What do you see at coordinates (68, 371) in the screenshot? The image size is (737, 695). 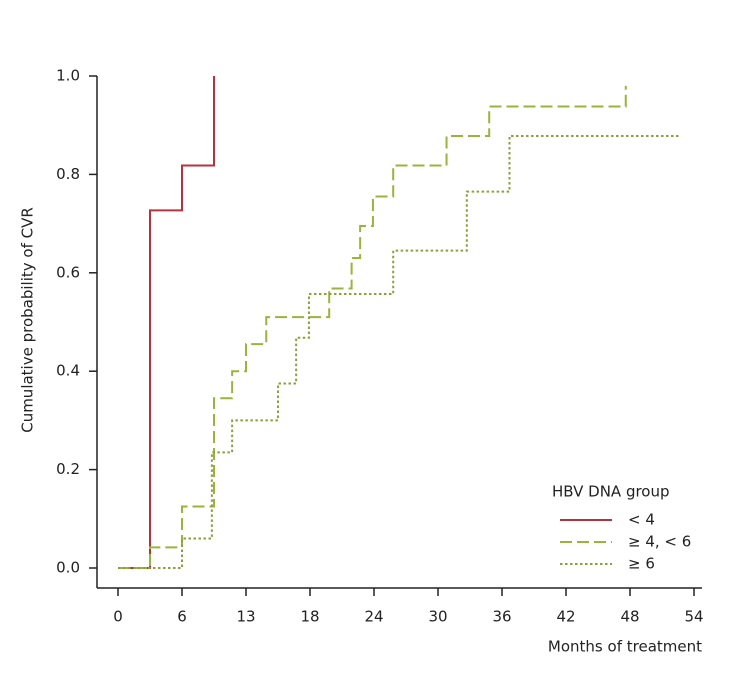 I see `y-tick-label: 0.4` at bounding box center [68, 371].